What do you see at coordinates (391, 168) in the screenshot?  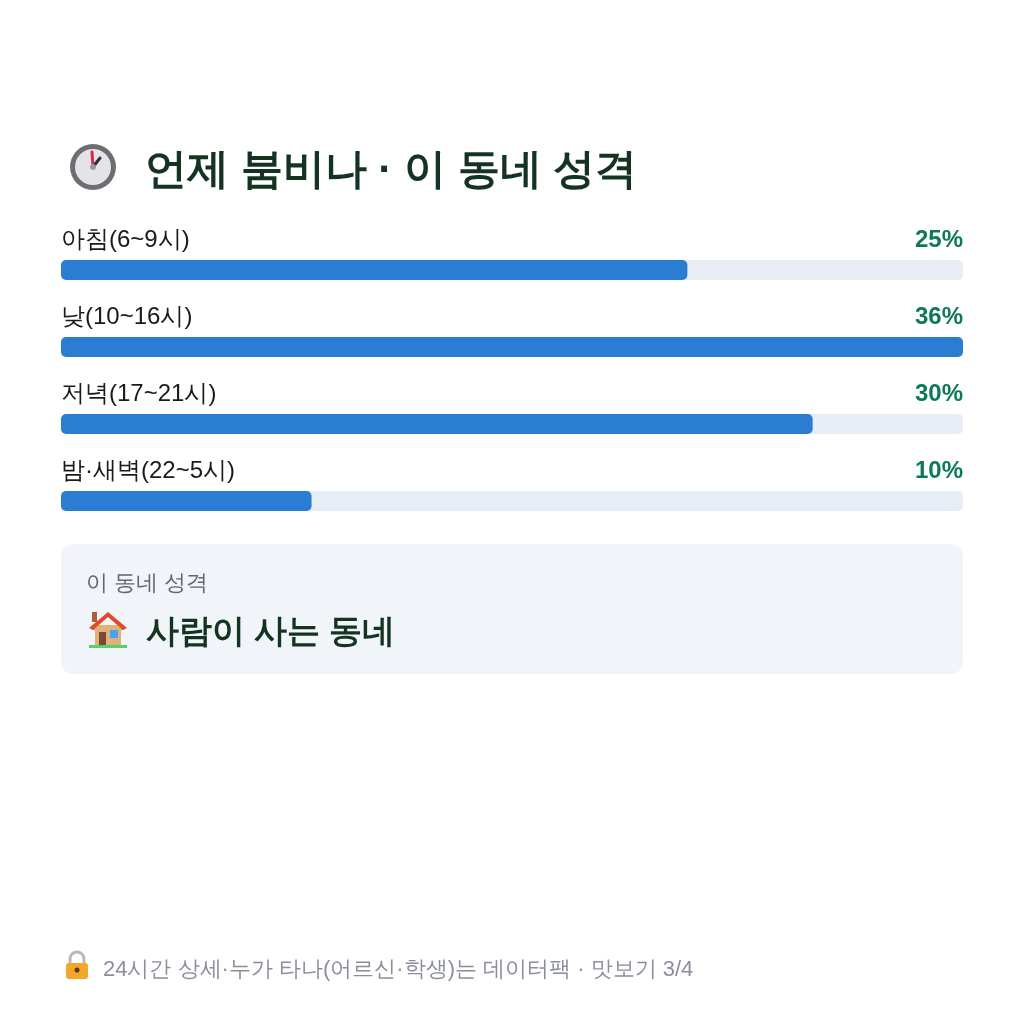 I see `chart-title: 언제 붐비나 · 이 동네 성격` at bounding box center [391, 168].